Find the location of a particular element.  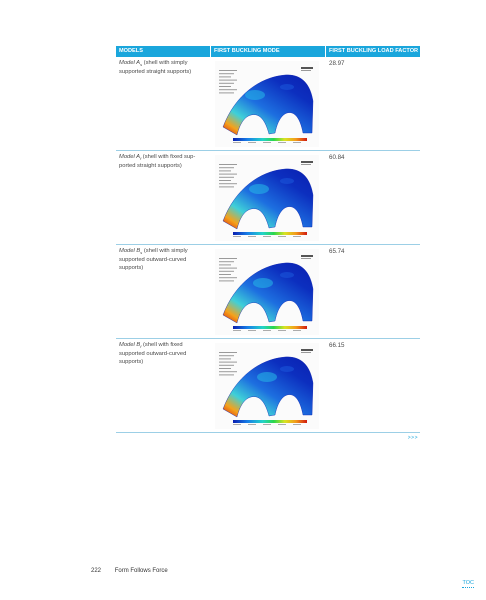

continue-link: >>> is located at coordinates (412, 438).